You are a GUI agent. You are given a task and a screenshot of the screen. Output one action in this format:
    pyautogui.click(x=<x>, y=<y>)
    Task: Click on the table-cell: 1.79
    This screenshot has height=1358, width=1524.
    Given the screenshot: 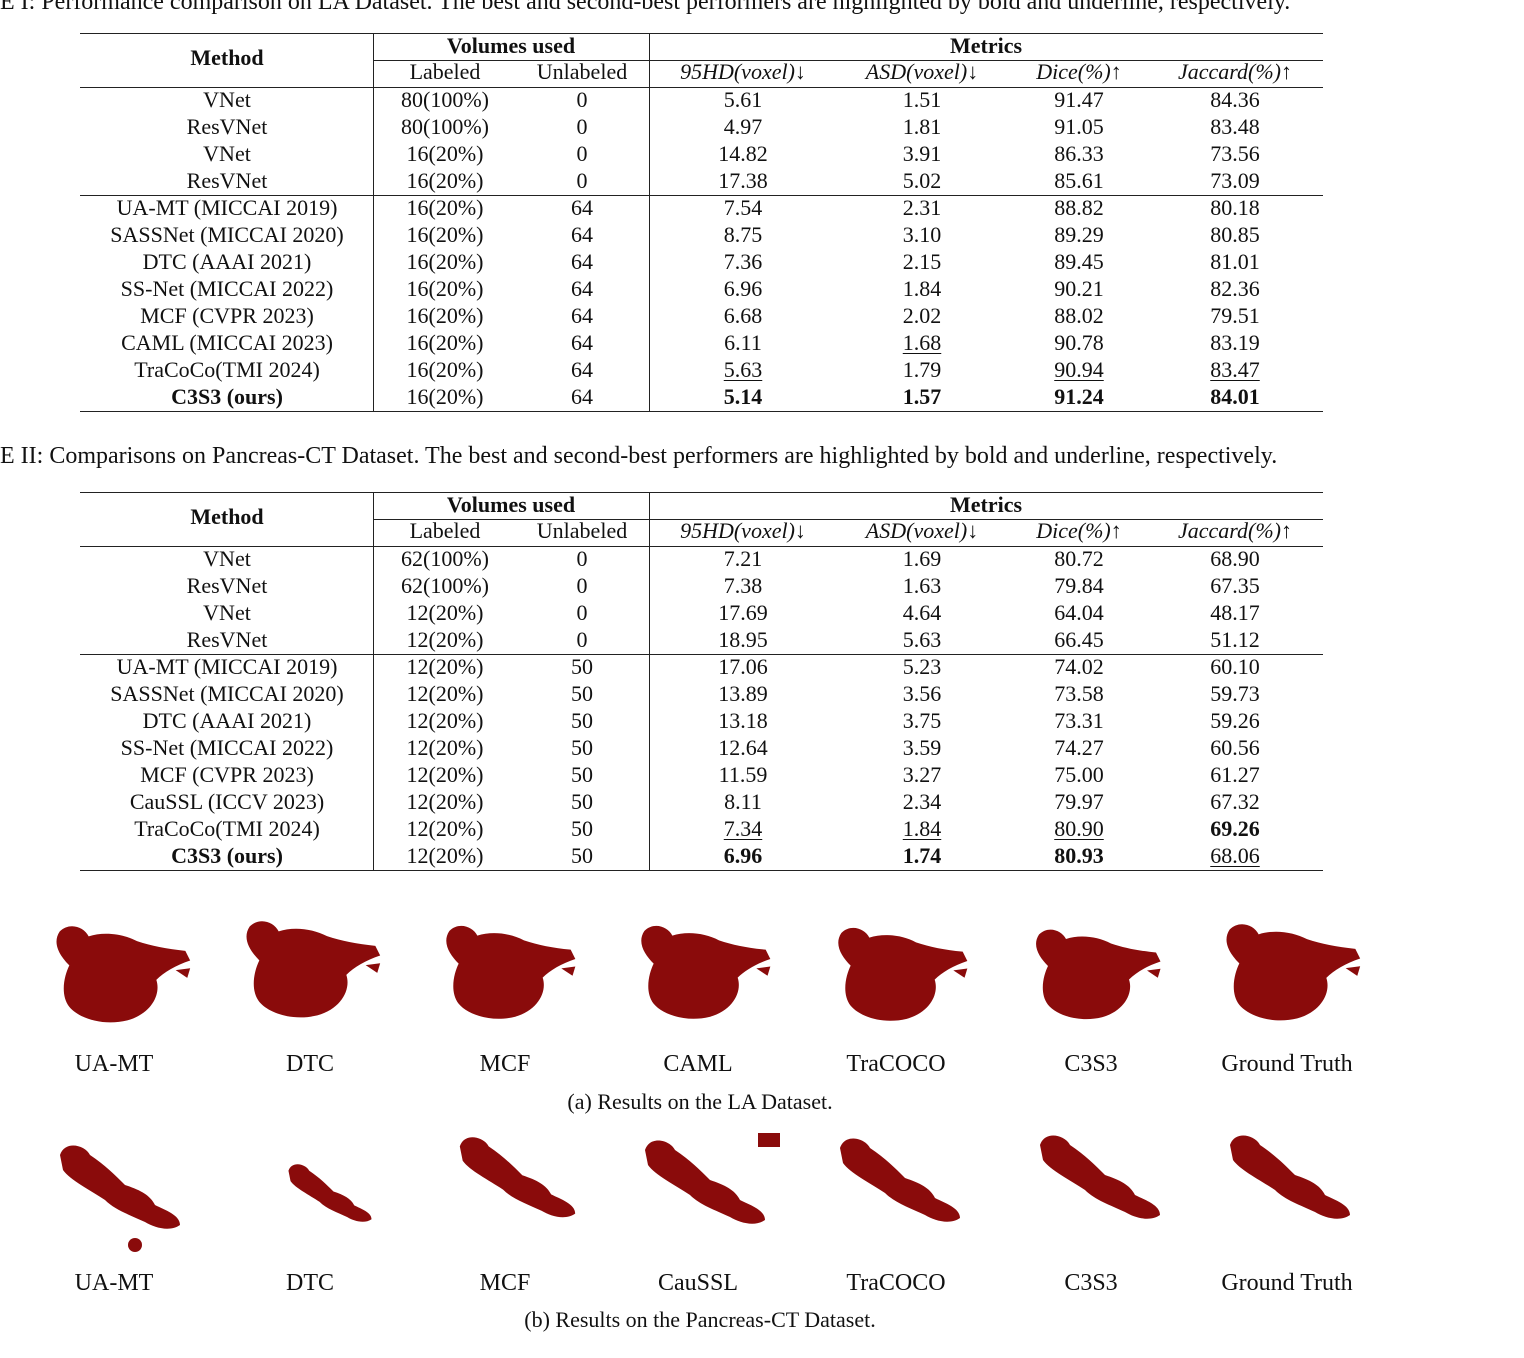 What is the action you would take?
    pyautogui.click(x=922, y=369)
    